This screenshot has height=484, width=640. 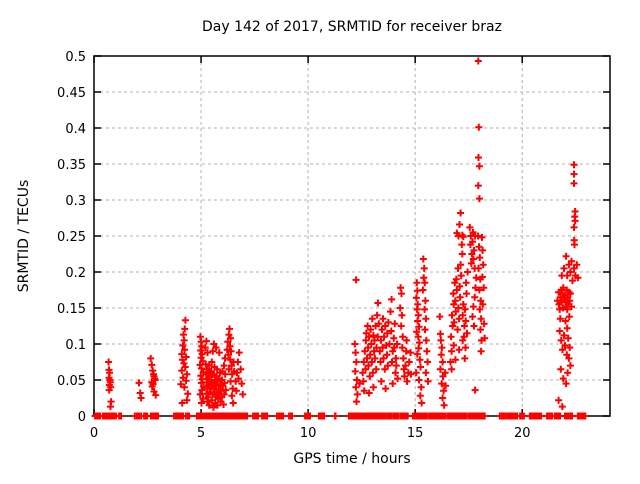 What do you see at coordinates (75, 345) in the screenshot?
I see `y-tick-label: 0.1` at bounding box center [75, 345].